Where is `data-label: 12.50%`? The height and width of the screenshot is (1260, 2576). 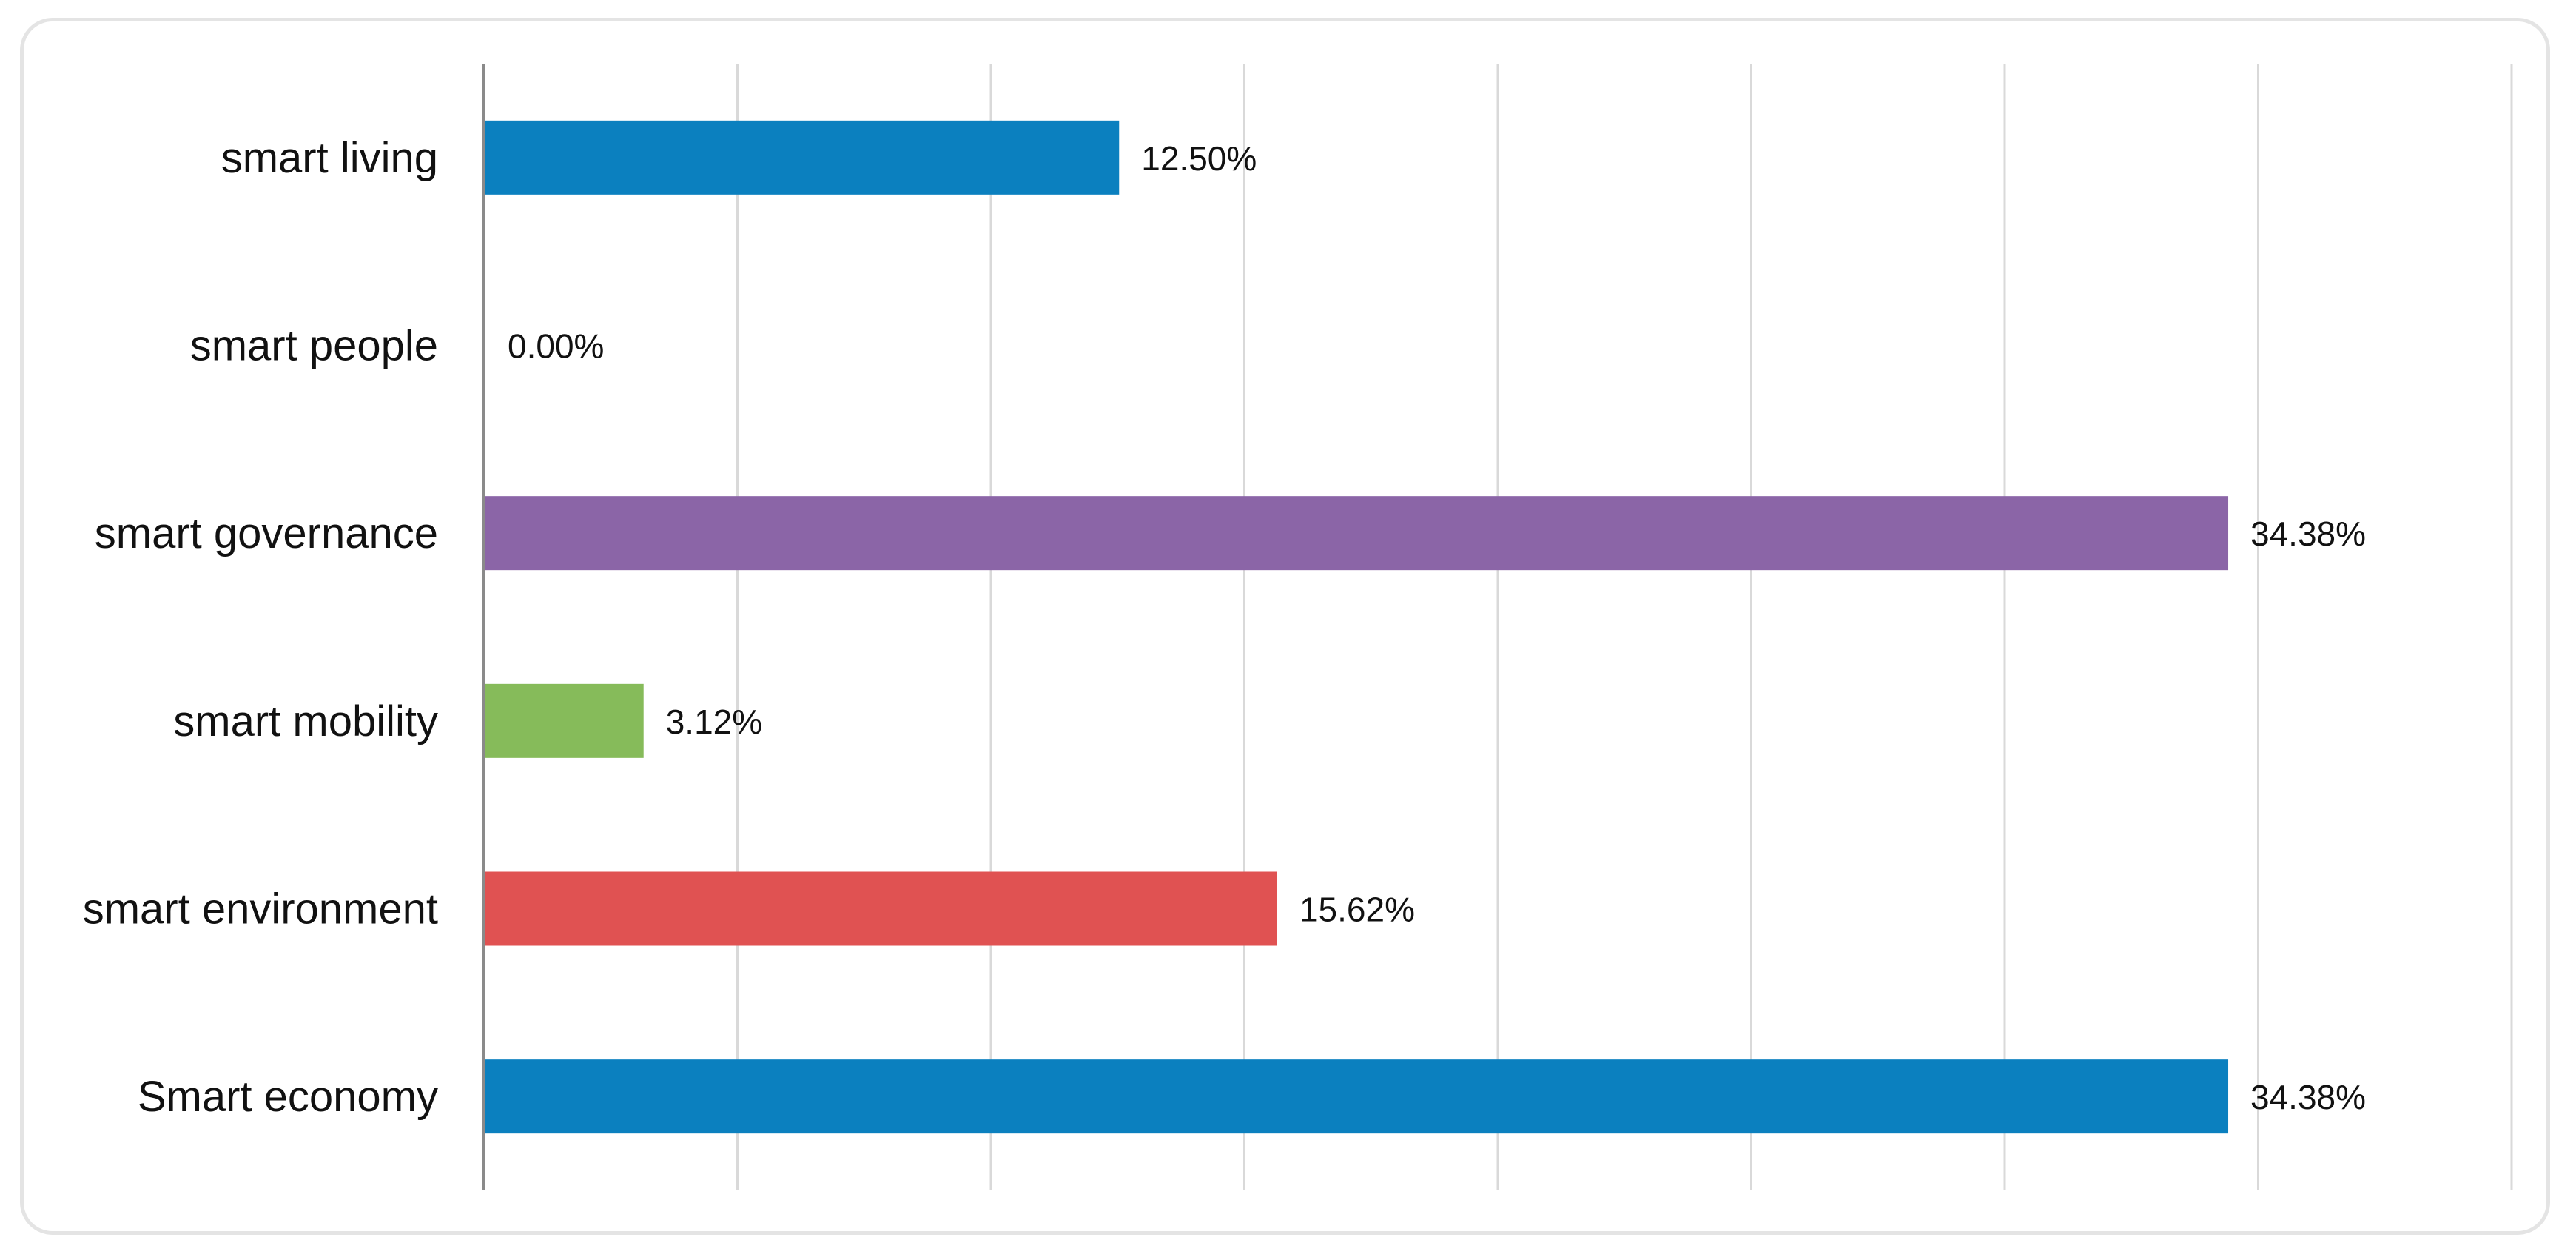
data-label: 12.50% is located at coordinates (1199, 158).